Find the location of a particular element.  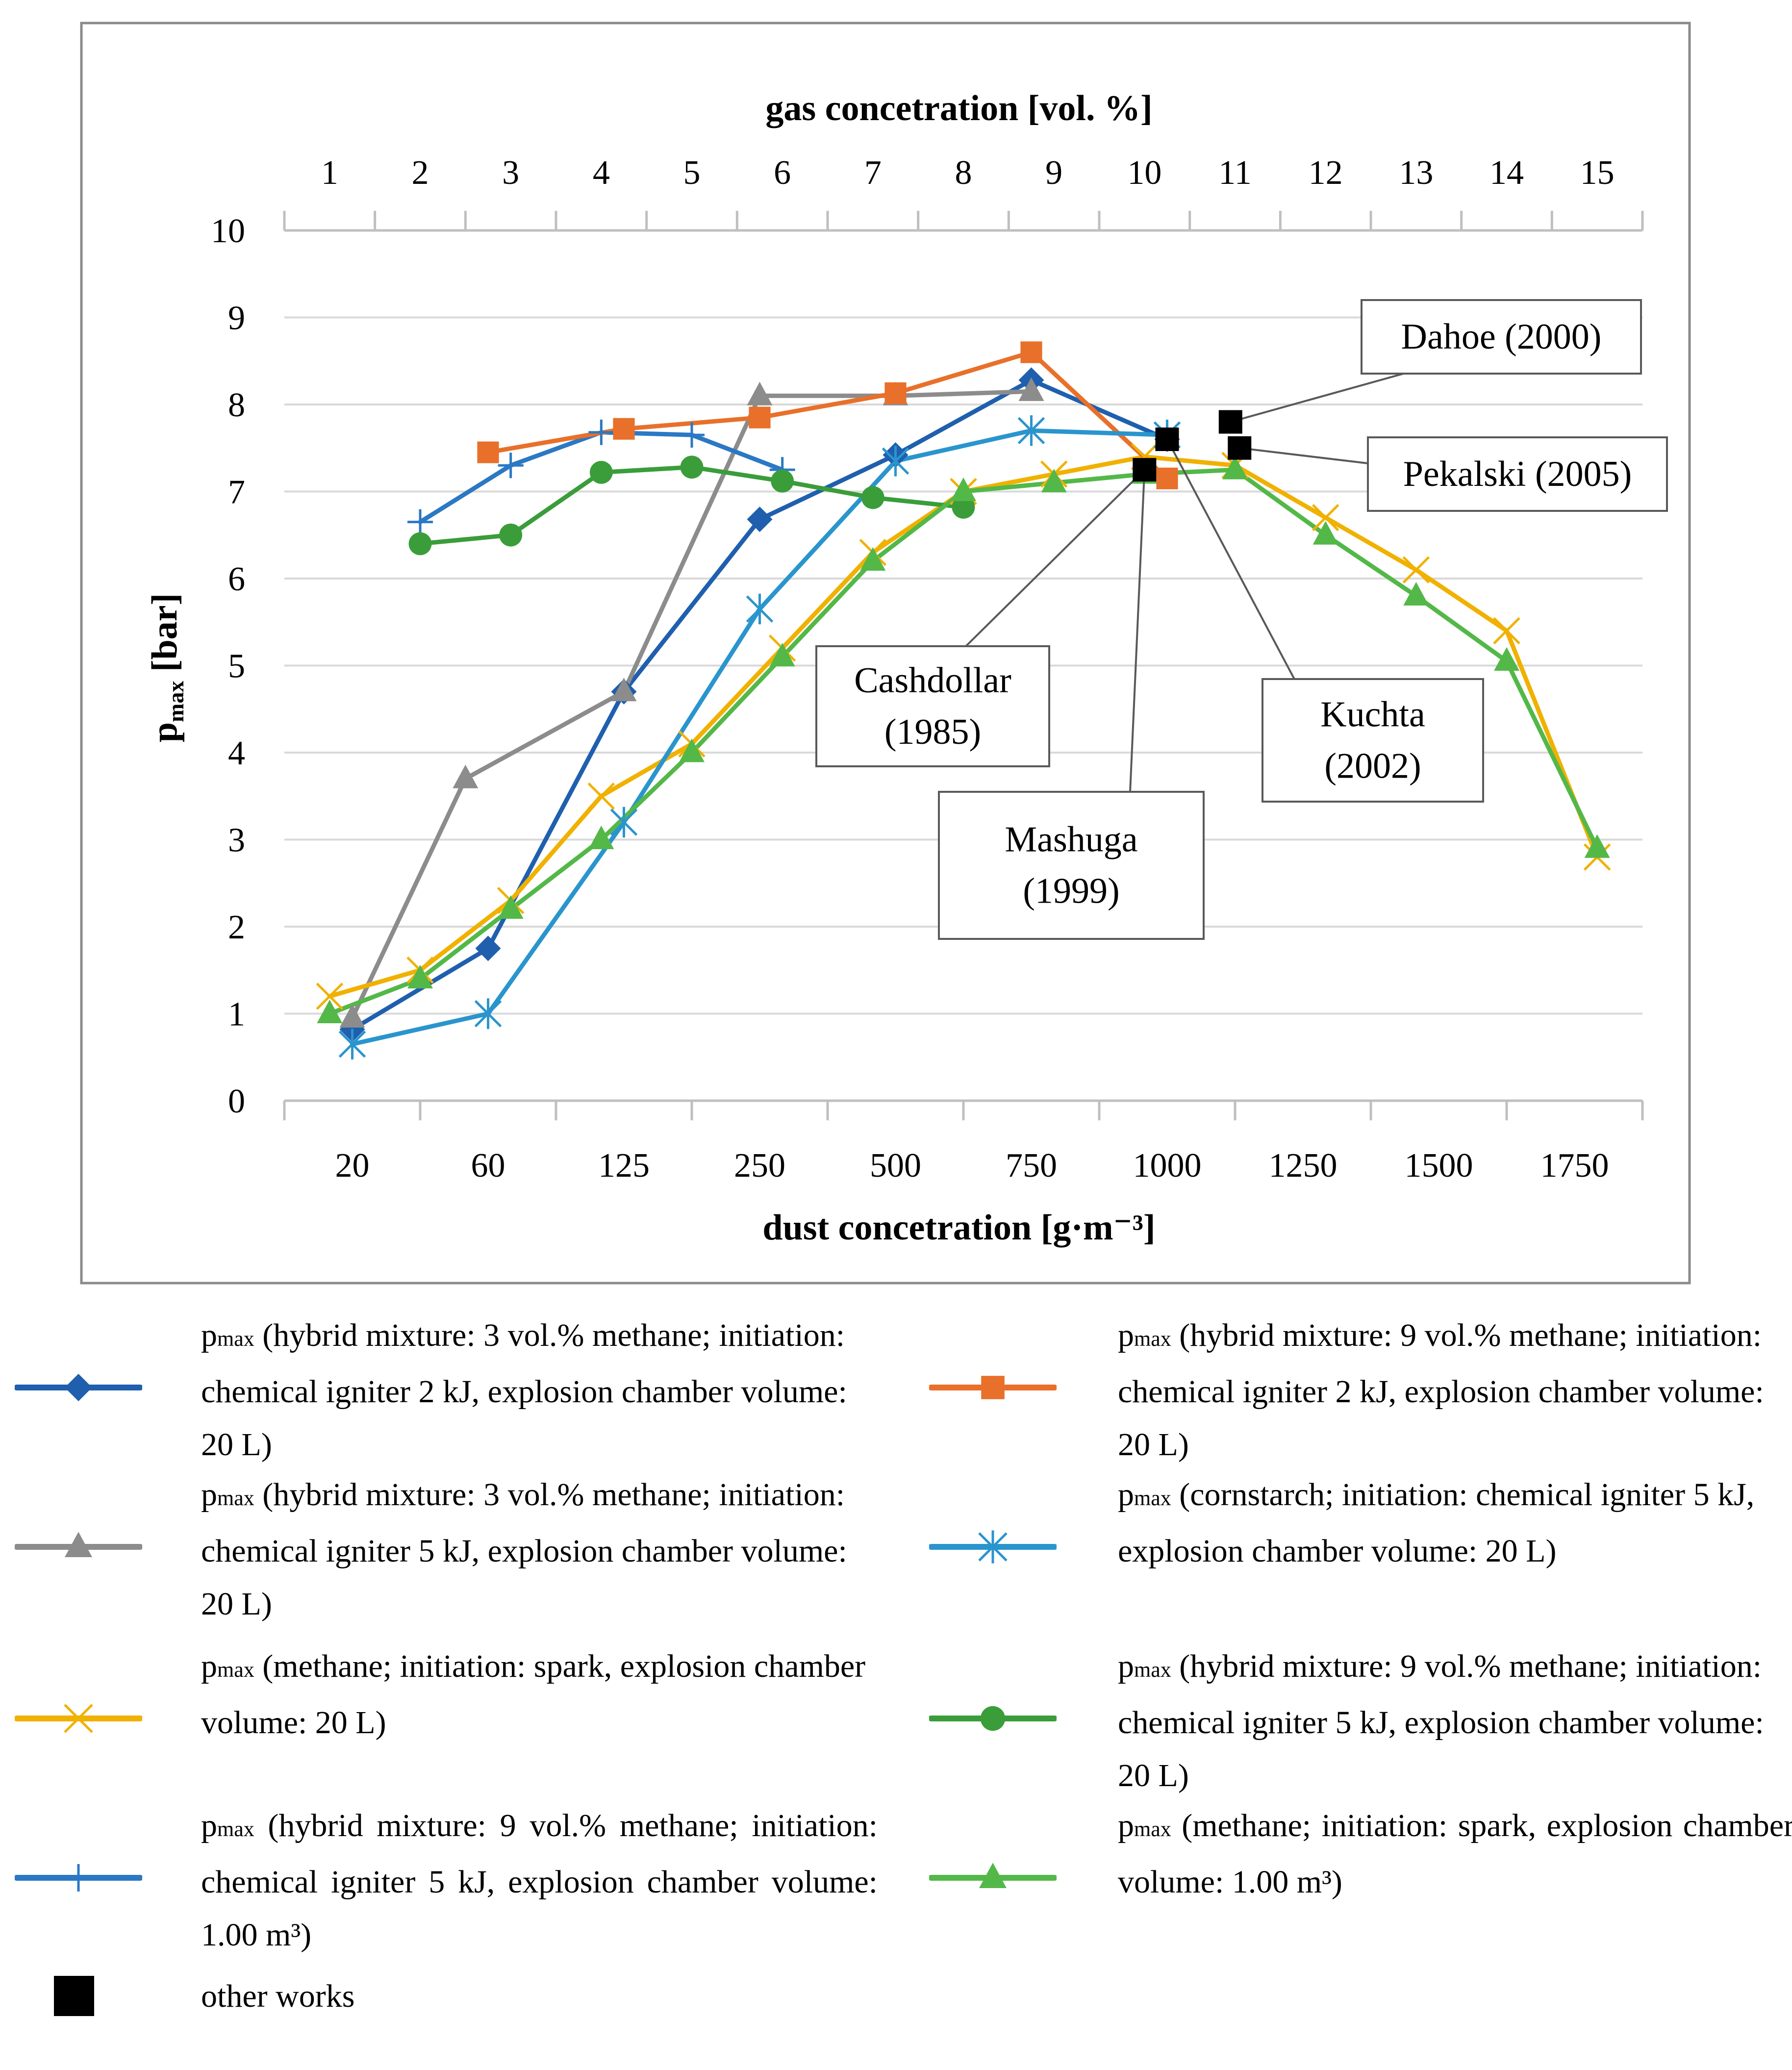

legend-swatch-s1 is located at coordinates (78, 1387).